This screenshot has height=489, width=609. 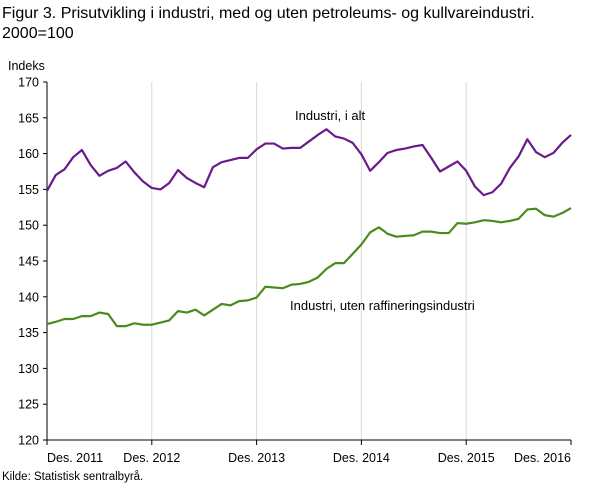 I want to click on y-tick-label: 150, so click(x=28, y=226).